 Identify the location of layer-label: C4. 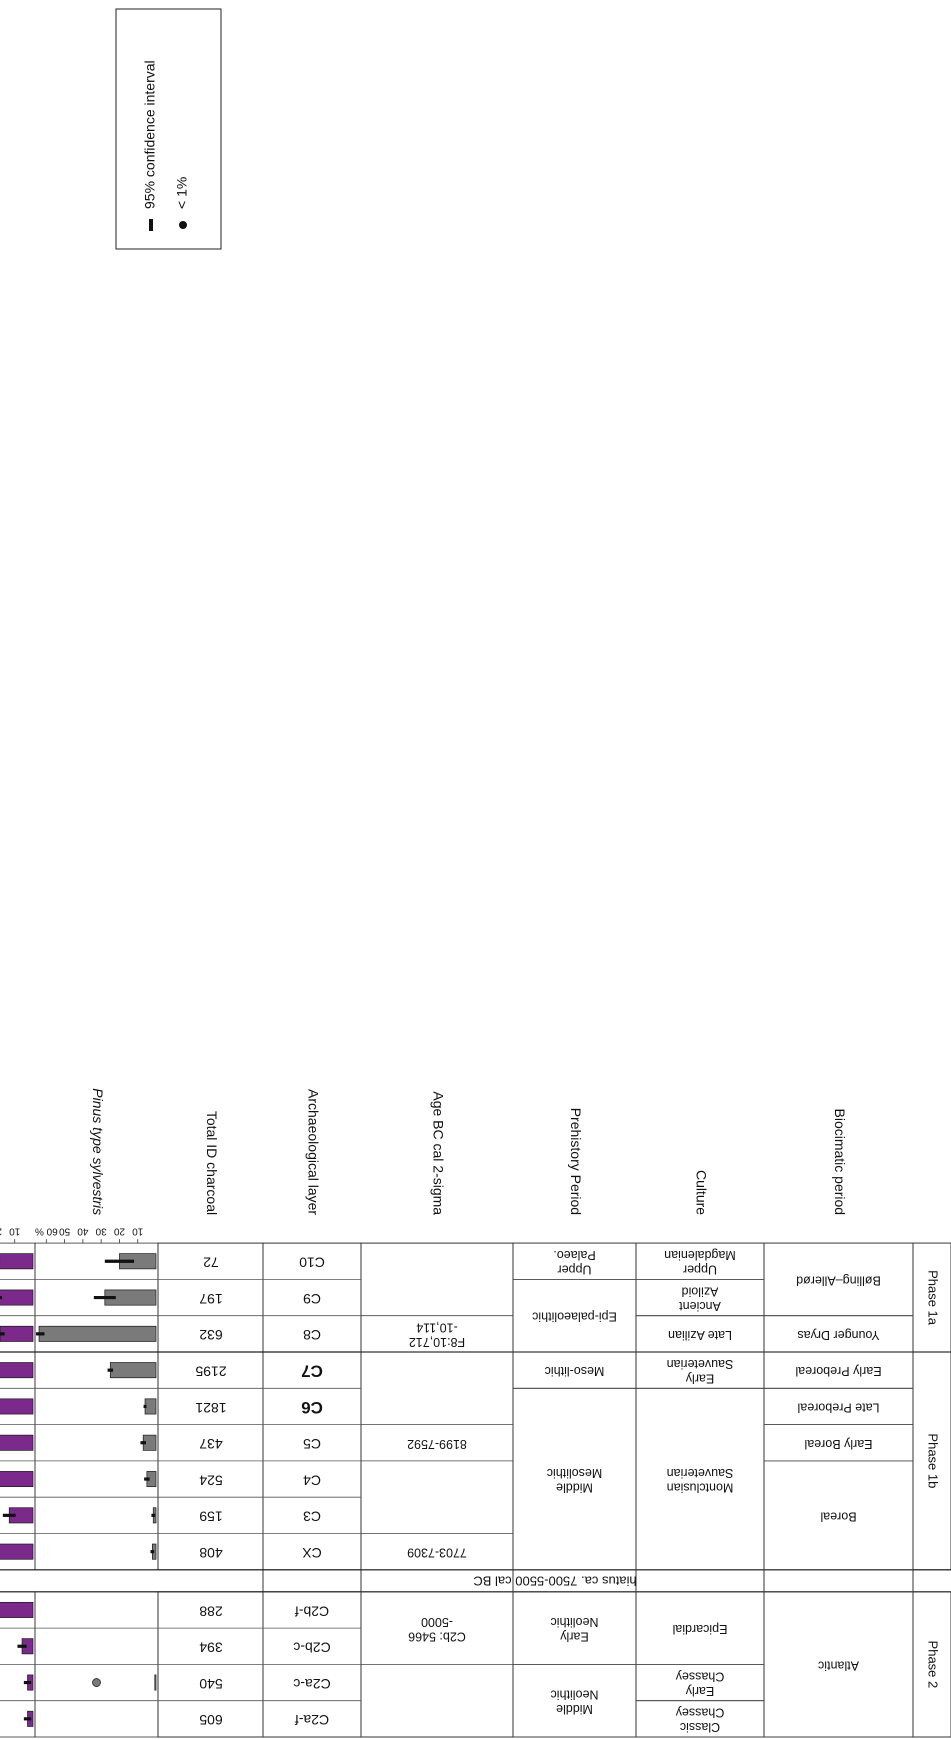
(312, 1480).